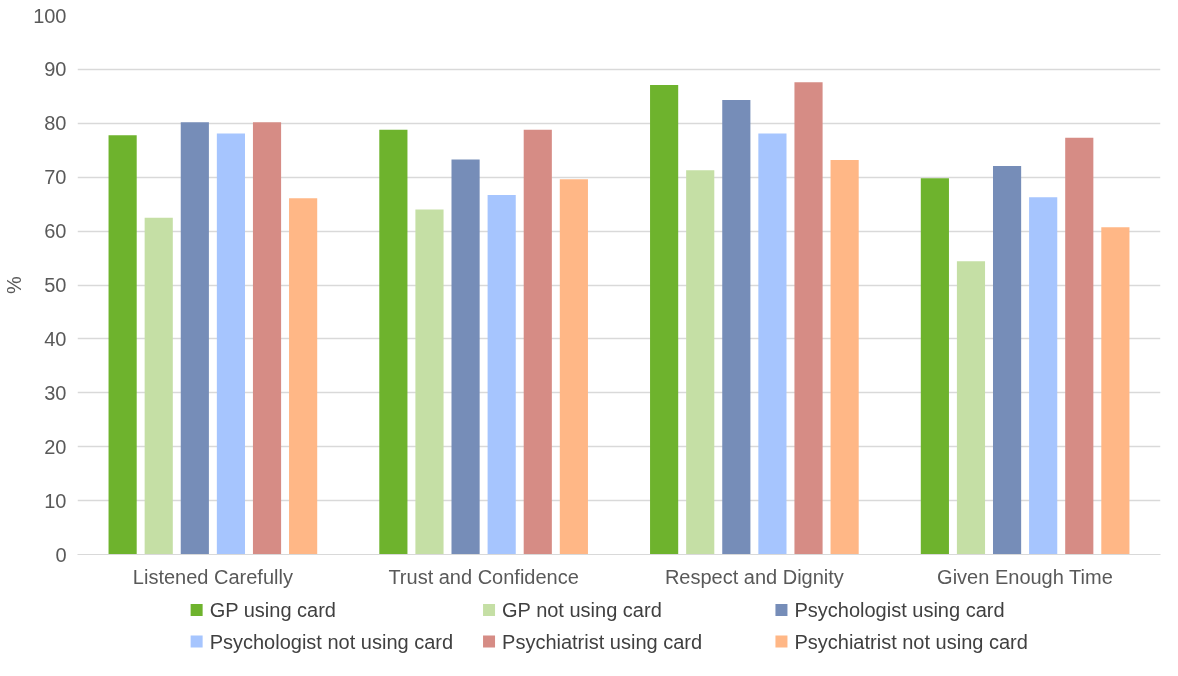 Image resolution: width=1178 pixels, height=676 pixels. What do you see at coordinates (754, 576) in the screenshot?
I see `x-tick-label: Respect and Dignity` at bounding box center [754, 576].